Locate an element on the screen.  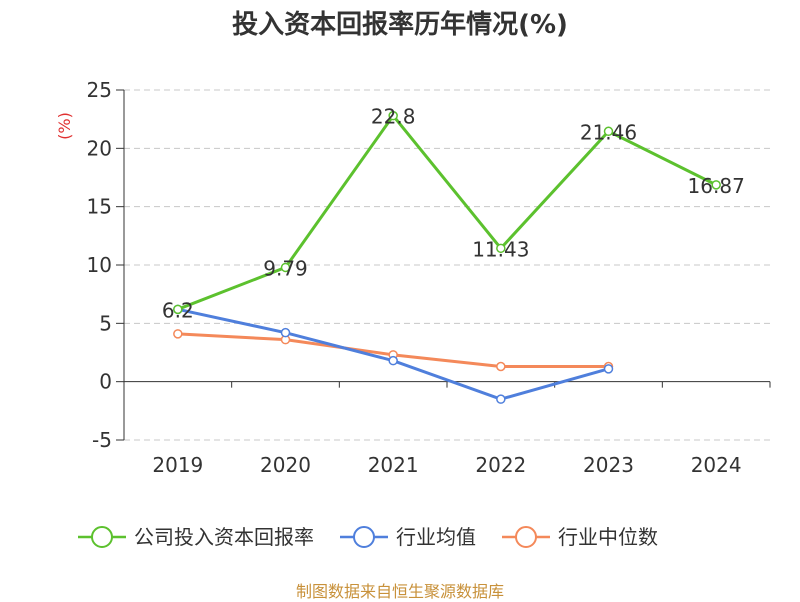
data-label: 6.2 is located at coordinates (178, 310).